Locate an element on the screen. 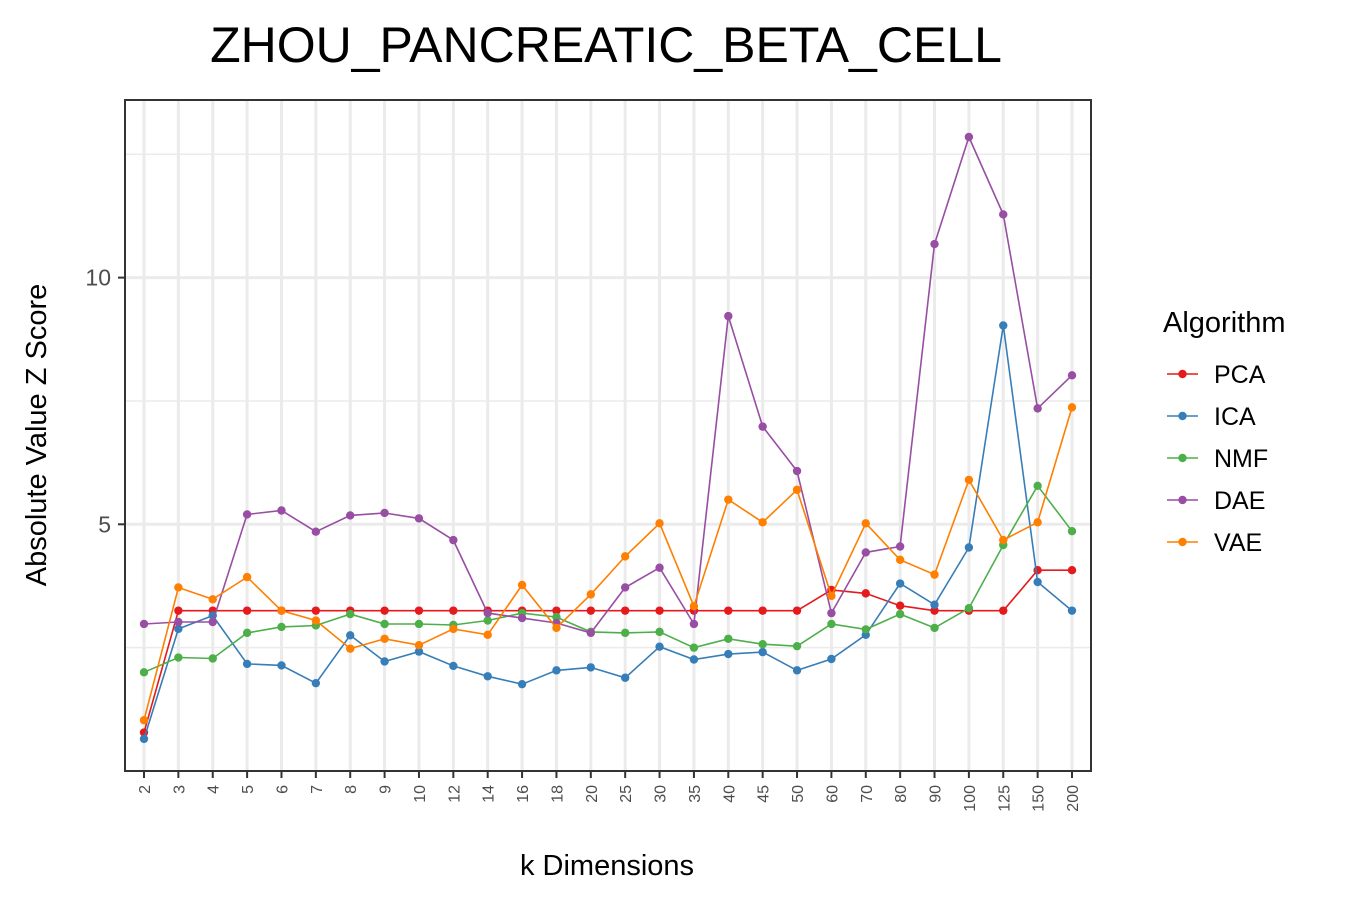  x-tick-label: 50 is located at coordinates (798, 794).